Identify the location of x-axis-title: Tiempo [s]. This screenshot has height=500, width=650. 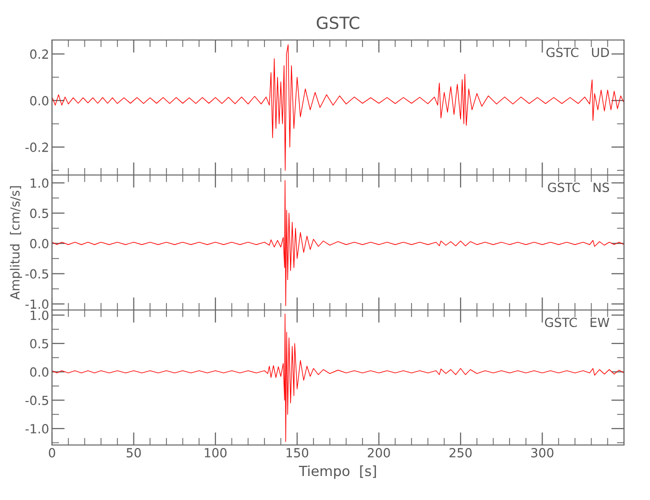
(337, 472).